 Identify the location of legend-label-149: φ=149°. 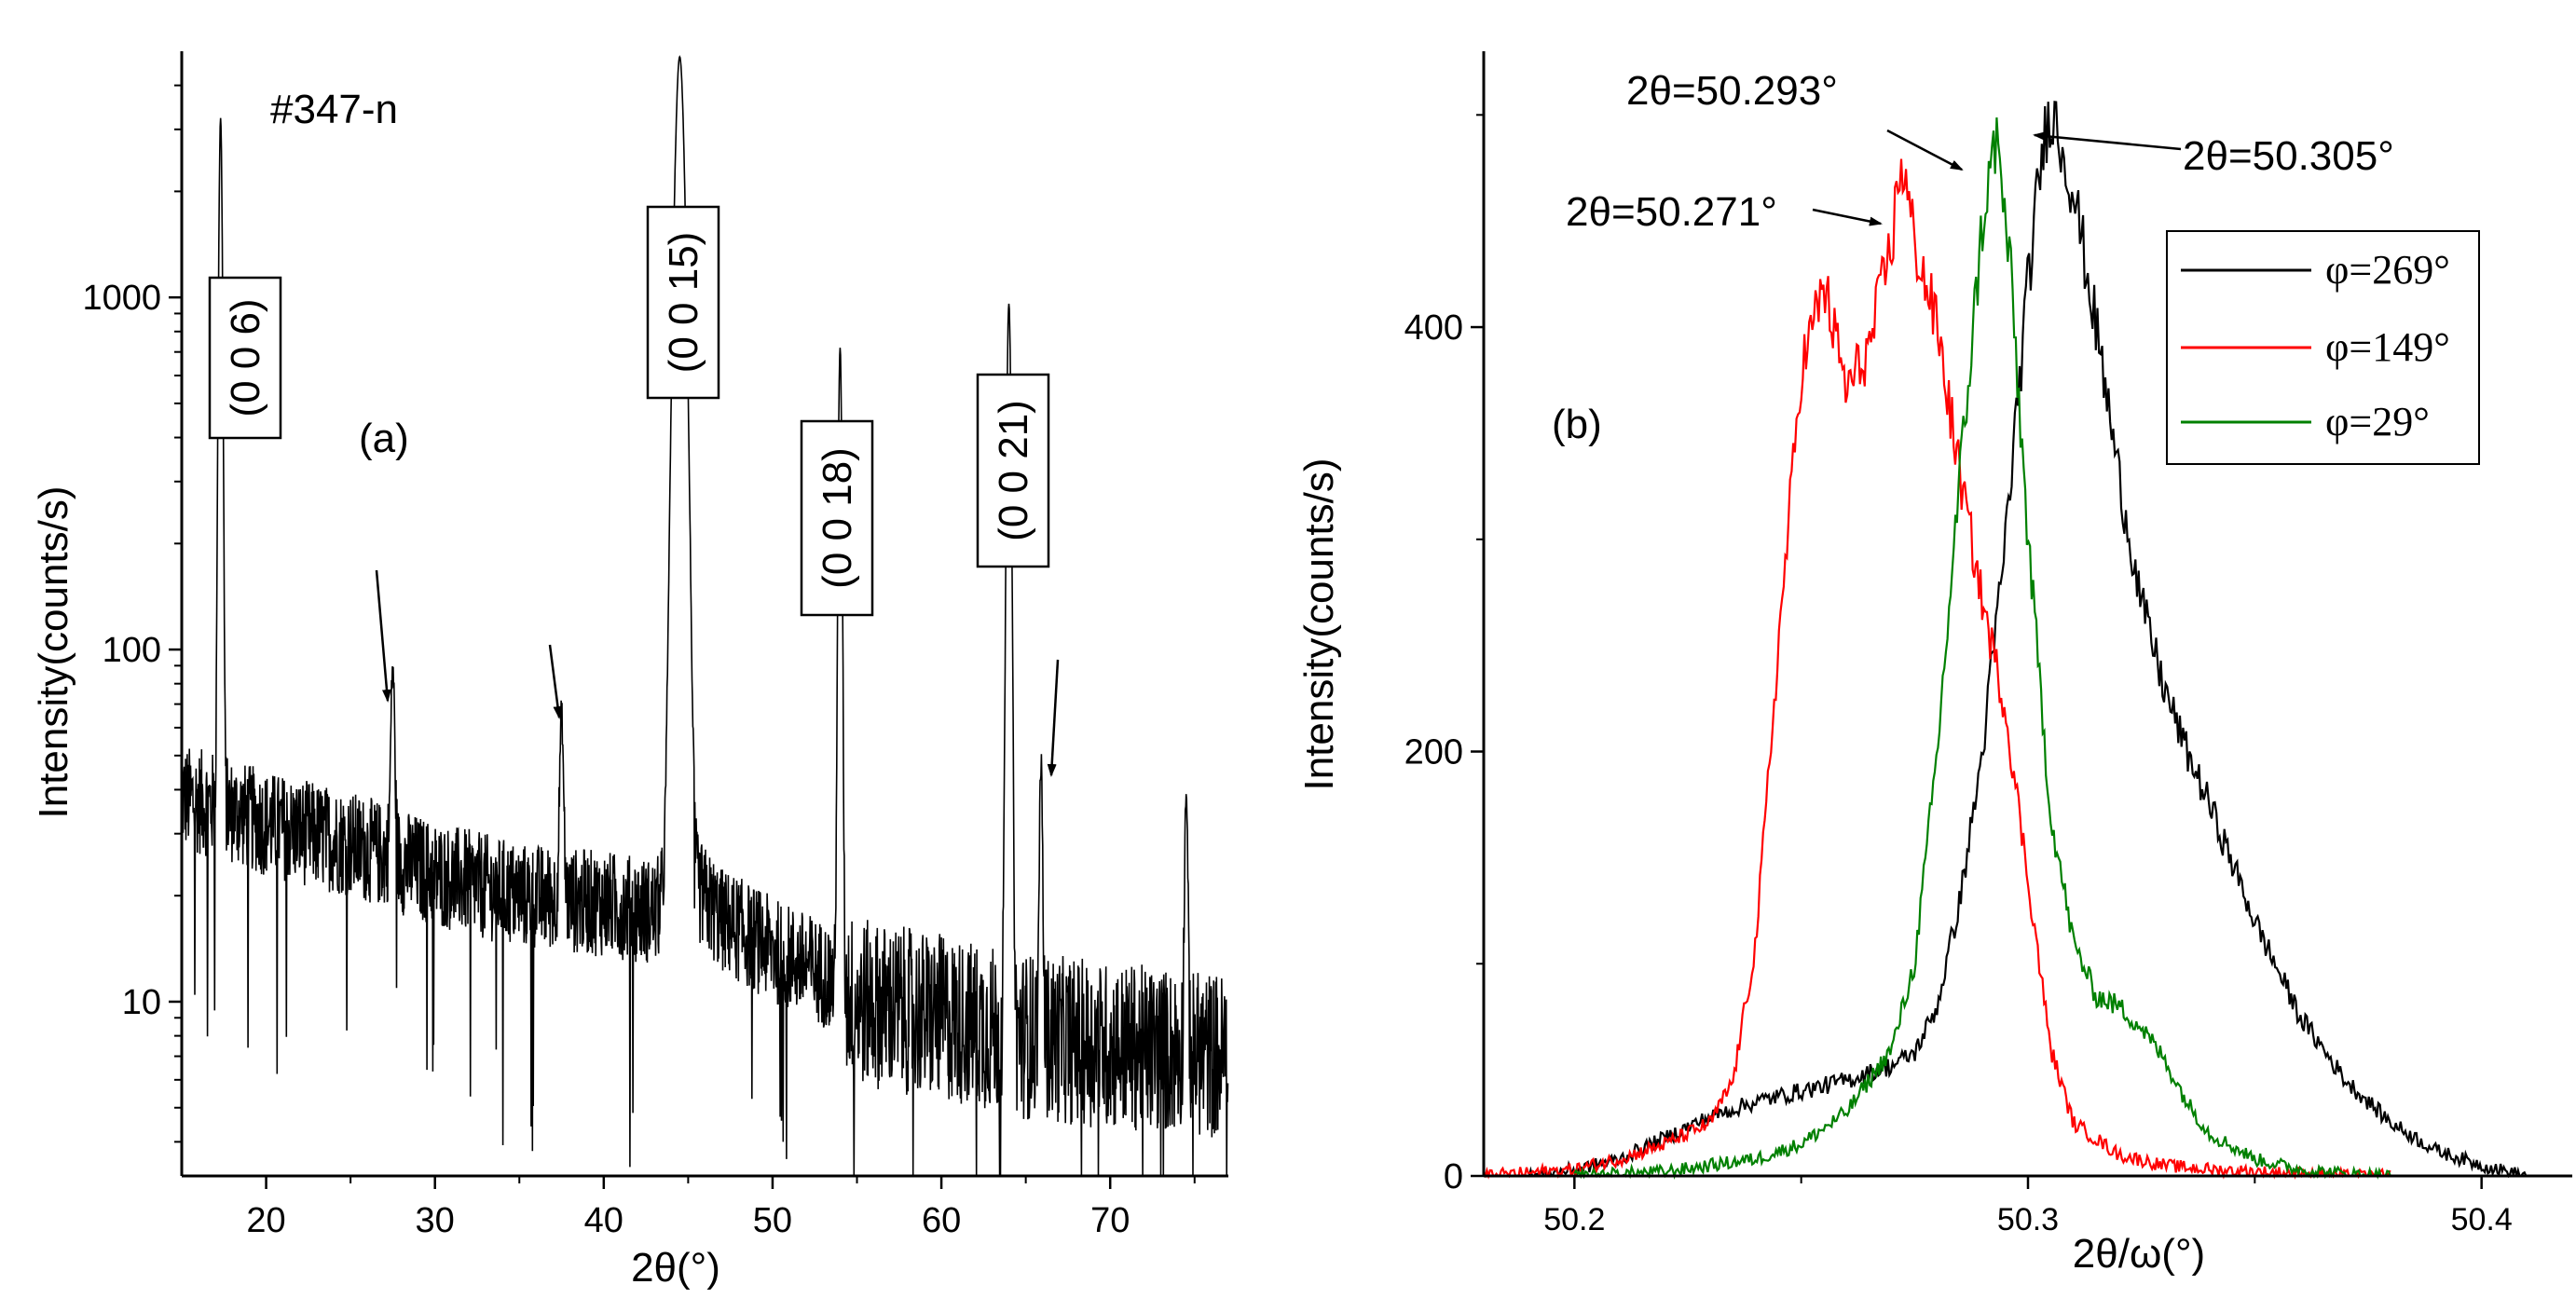
(2387, 347).